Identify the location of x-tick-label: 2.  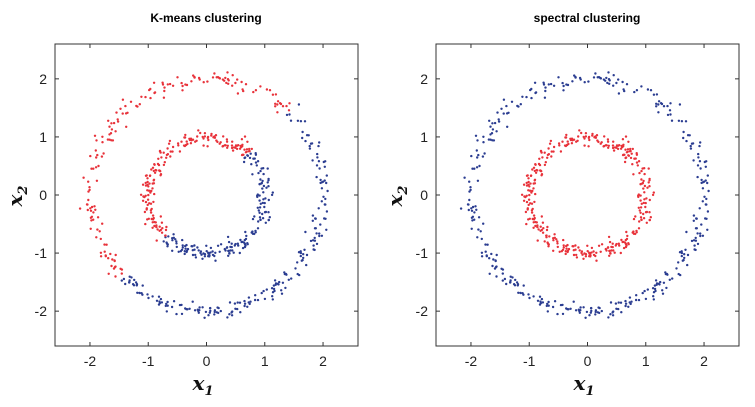
(323, 361).